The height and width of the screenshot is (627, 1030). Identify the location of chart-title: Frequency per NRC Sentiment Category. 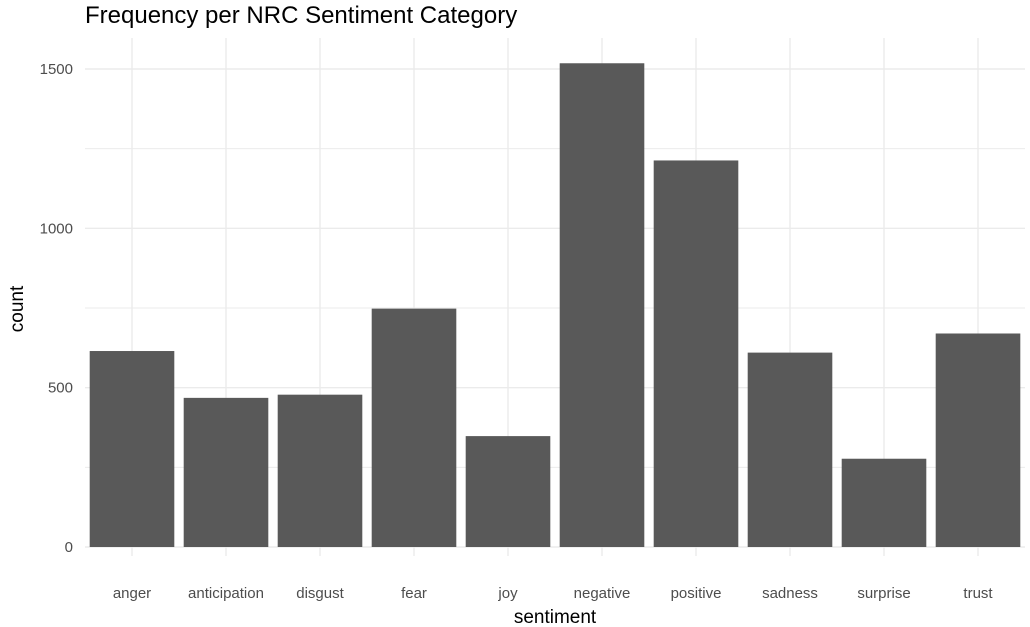
(301, 15).